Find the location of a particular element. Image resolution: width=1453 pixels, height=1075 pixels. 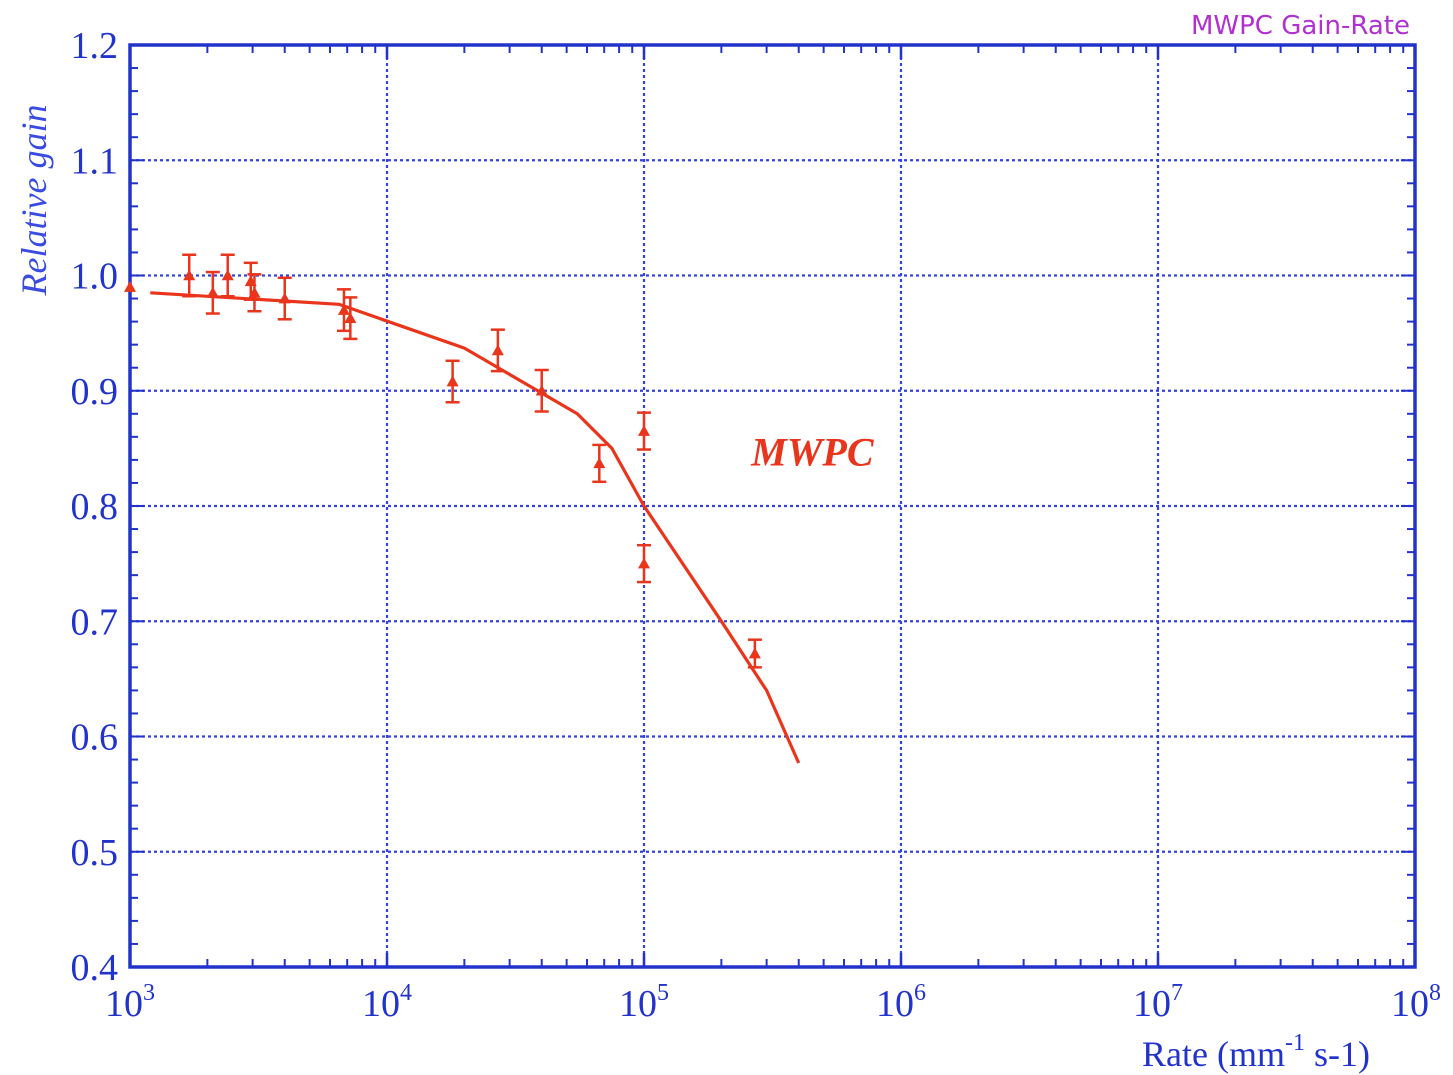

x-tick-label: 10⁶ is located at coordinates (901, 1002).